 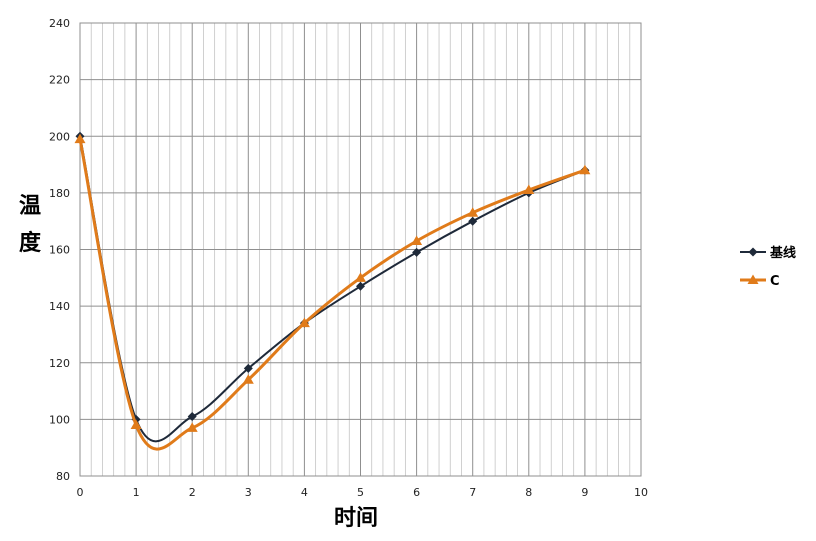 I want to click on x-axis-title: 时间, so click(x=356, y=518).